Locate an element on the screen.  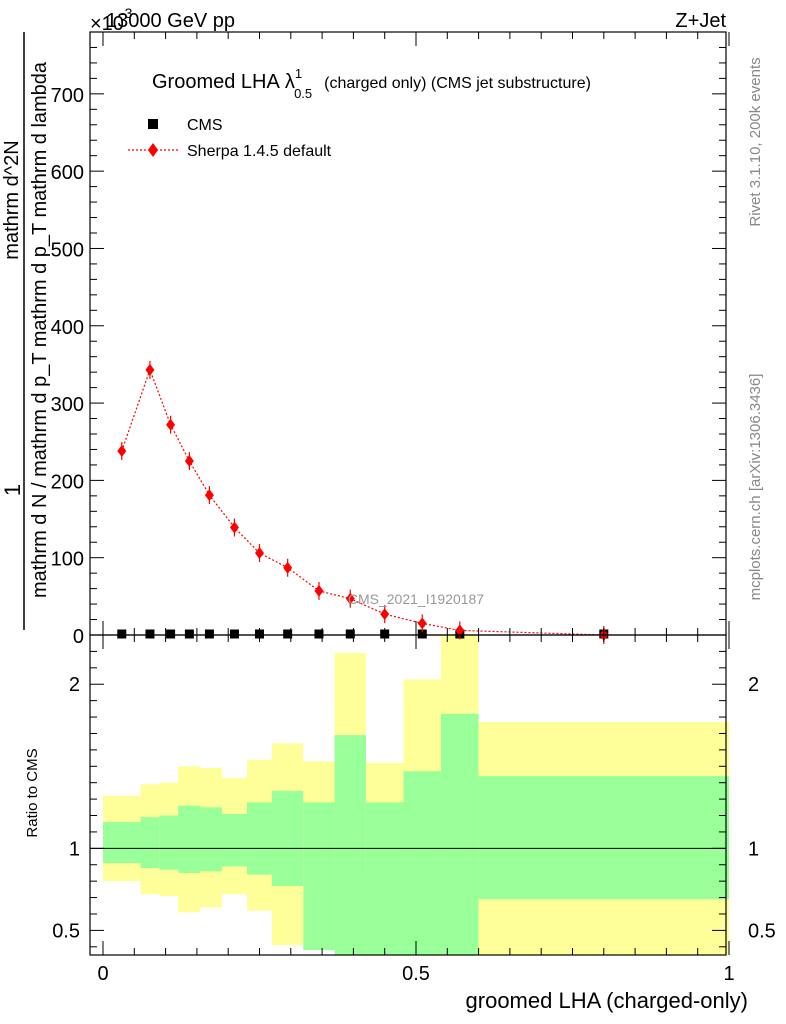
main-y-tick-label: 0 is located at coordinates (78, 637).